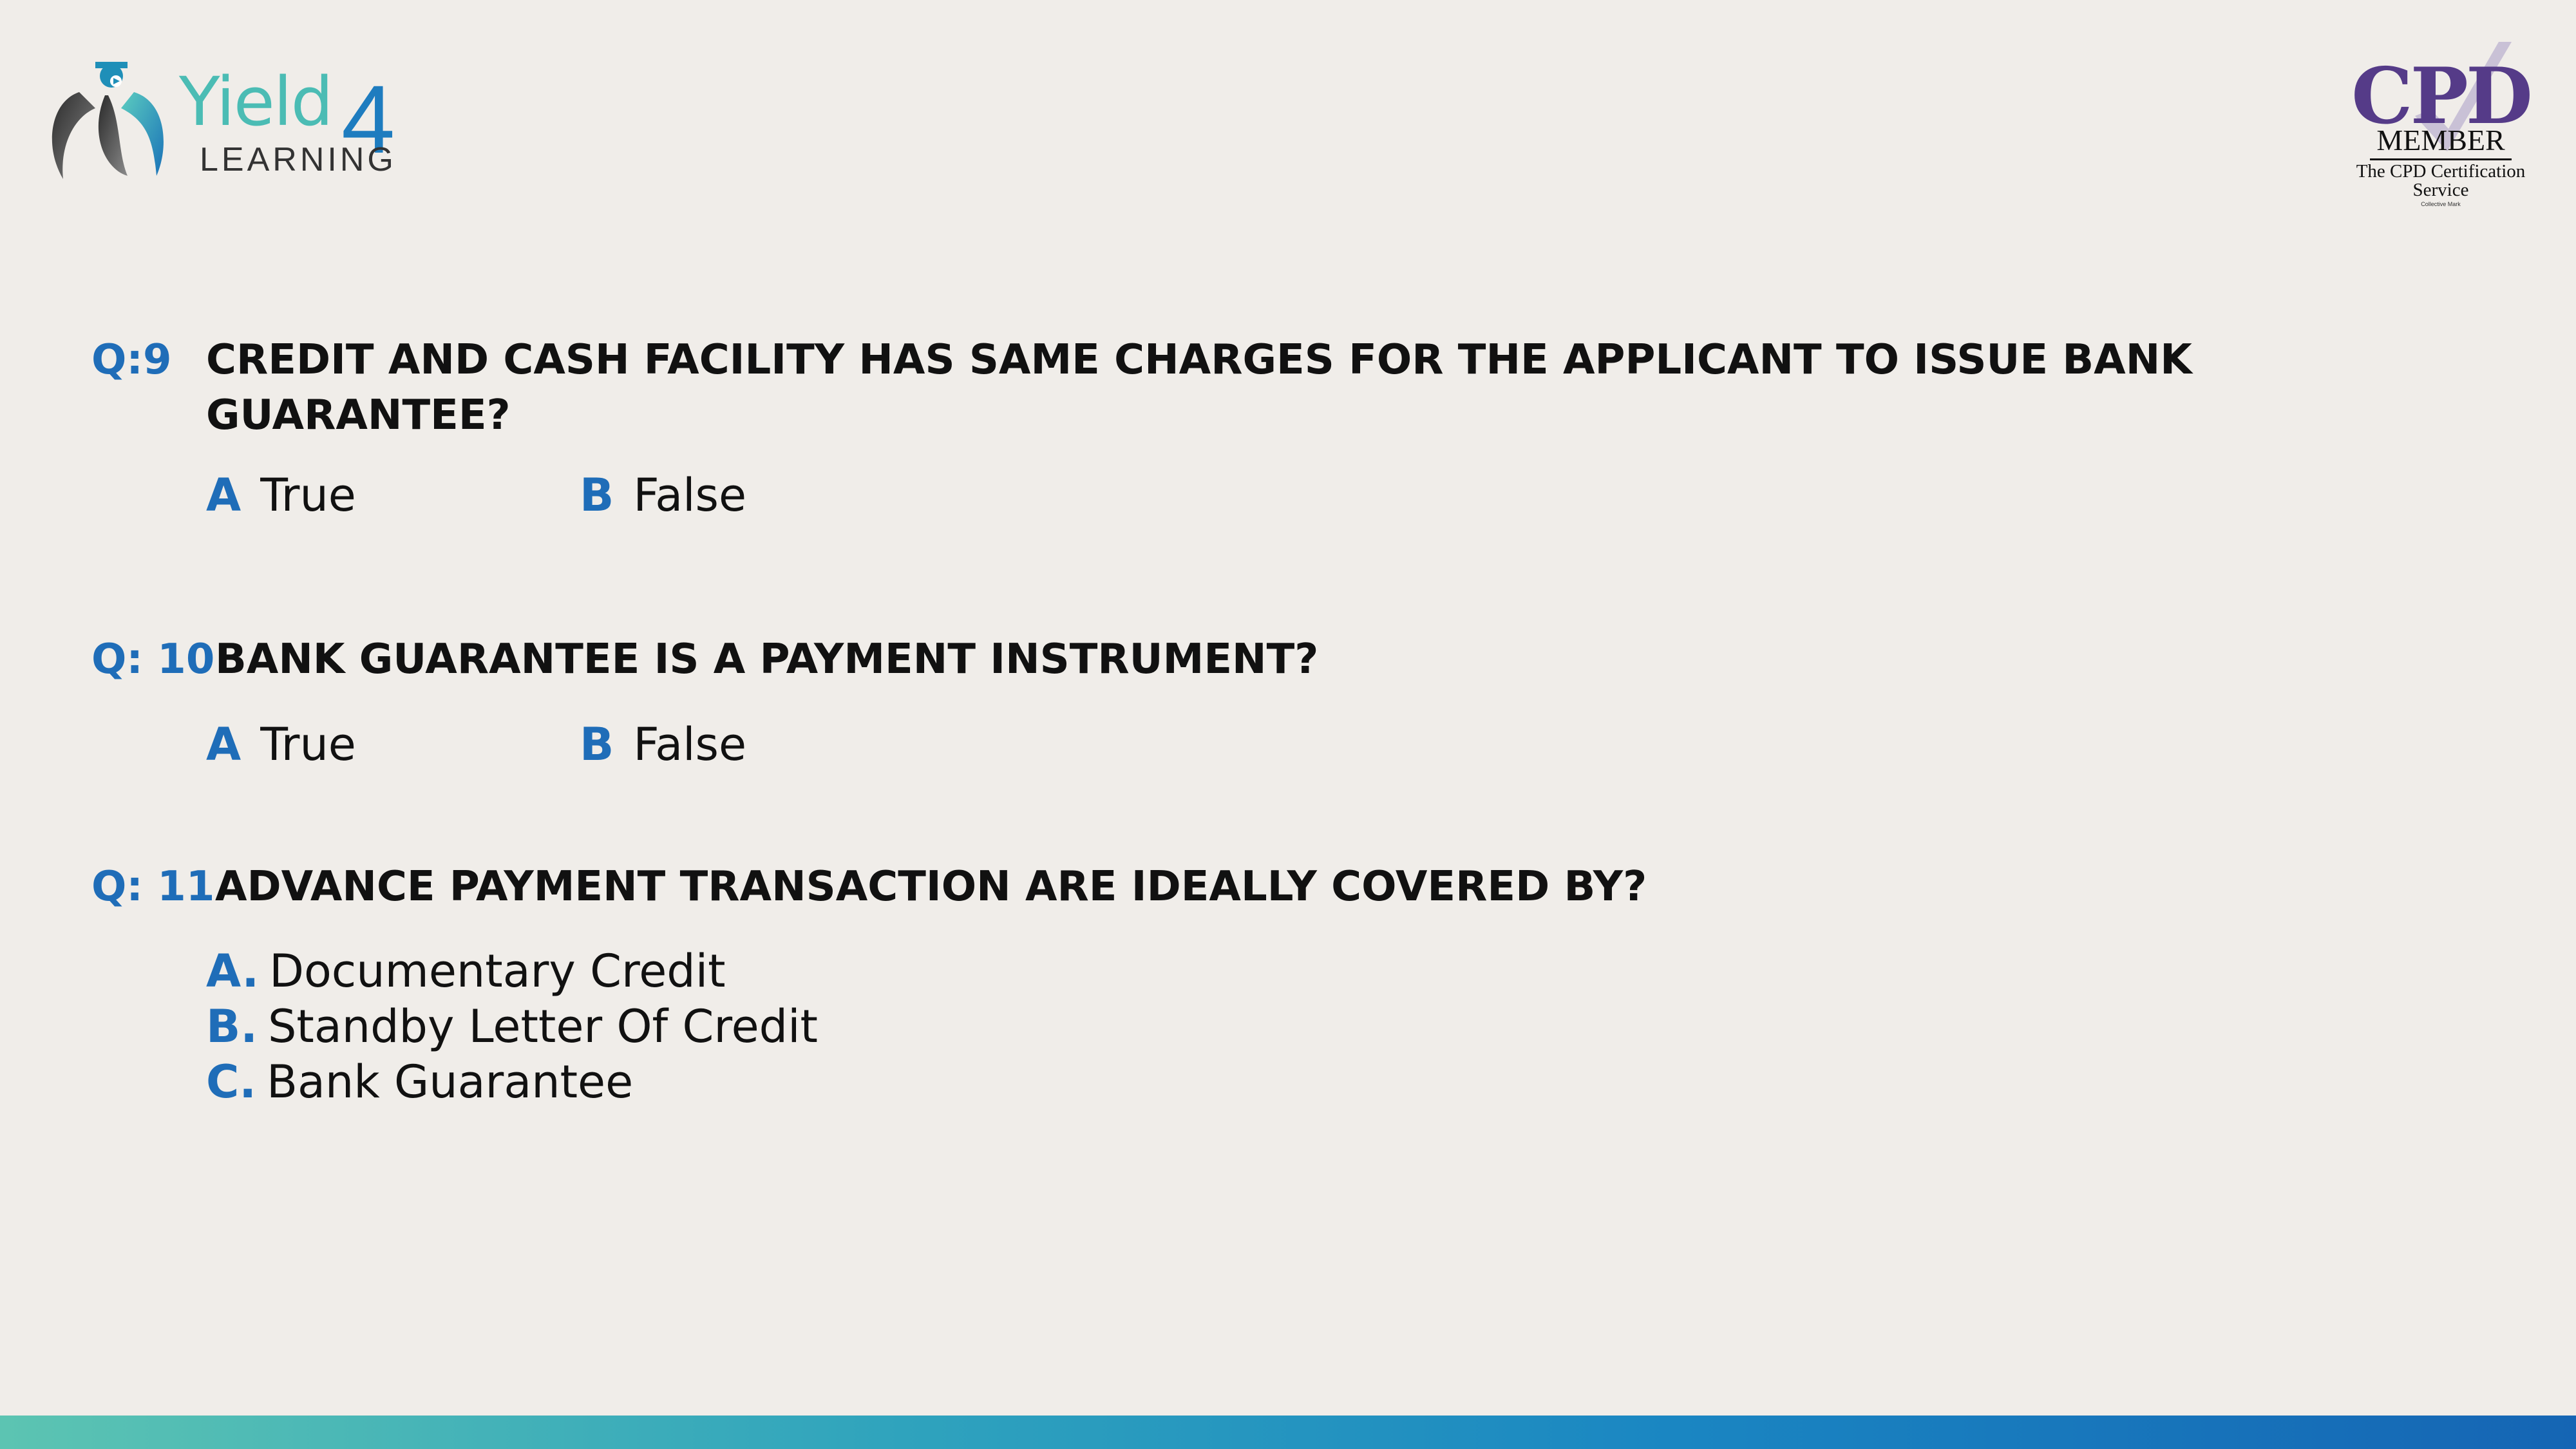 The width and height of the screenshot is (2576, 1449). Describe the element at coordinates (2441, 204) in the screenshot. I see `cpd-collective-mark: Collective Mark` at that location.